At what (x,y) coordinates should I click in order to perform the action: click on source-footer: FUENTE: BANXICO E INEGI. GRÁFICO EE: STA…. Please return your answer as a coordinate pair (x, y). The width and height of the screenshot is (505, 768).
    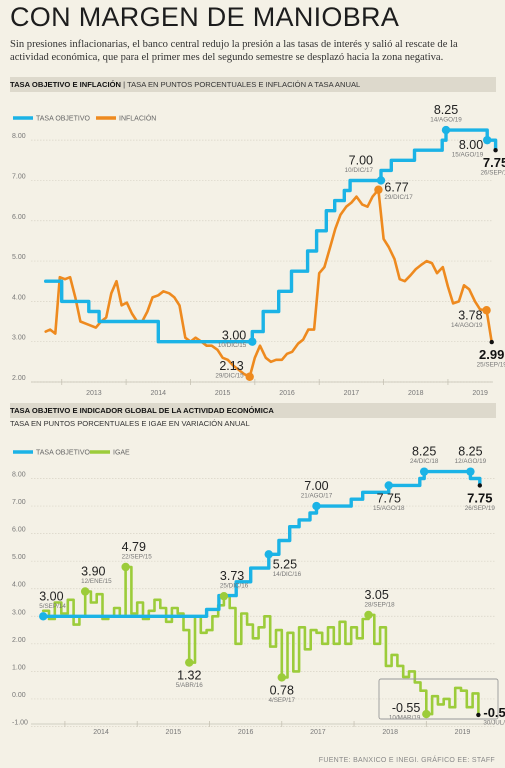
    Looking at the image, I should click on (406, 760).